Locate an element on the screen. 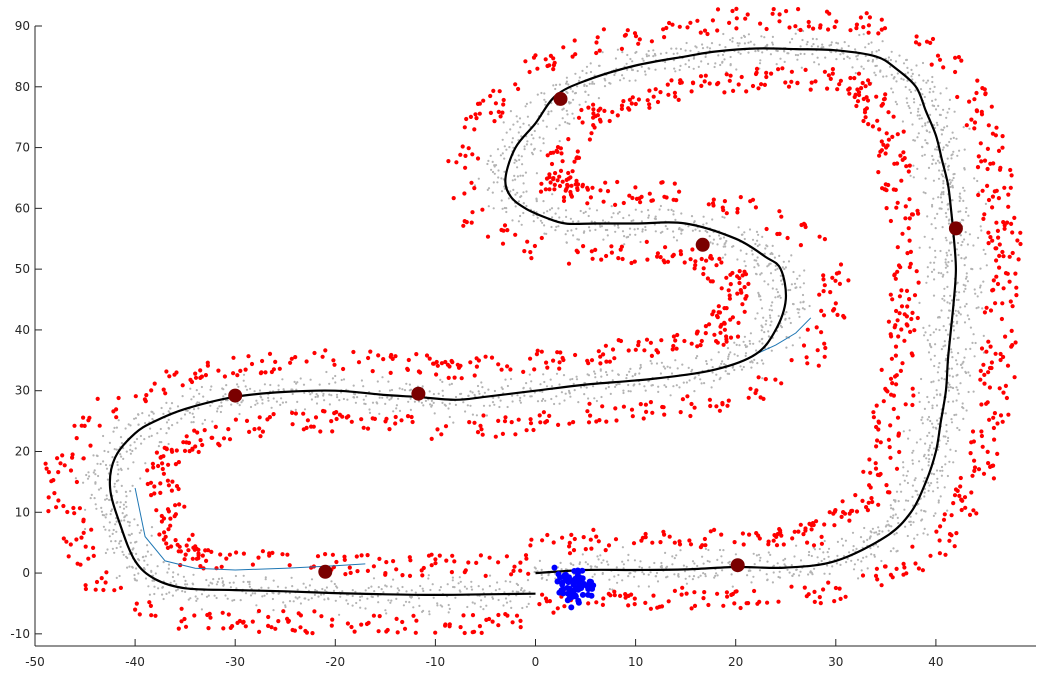 This screenshot has height=676, width=1057. particle-point is located at coordinates (569, 588).